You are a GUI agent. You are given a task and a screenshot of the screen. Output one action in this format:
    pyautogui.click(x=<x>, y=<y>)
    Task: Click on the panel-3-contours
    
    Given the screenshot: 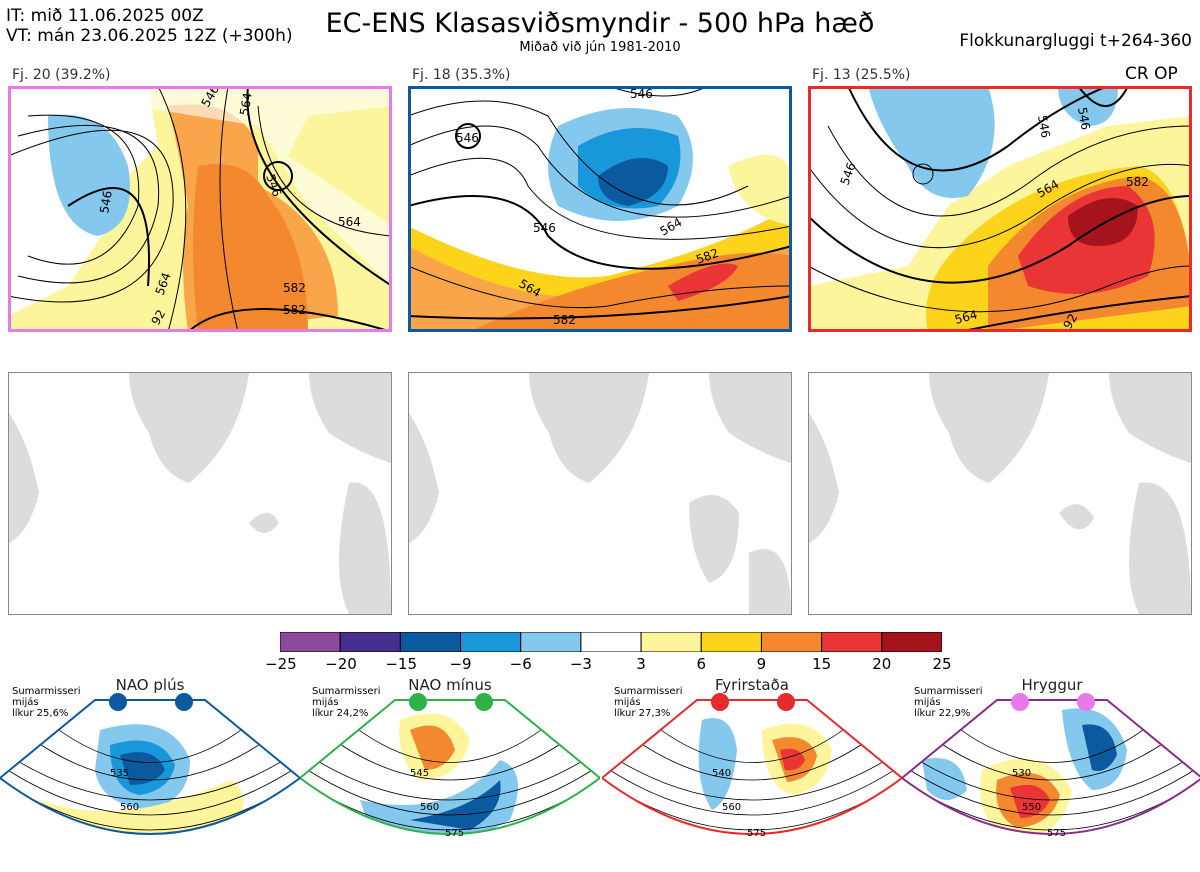 What is the action you would take?
    pyautogui.click(x=1000, y=209)
    